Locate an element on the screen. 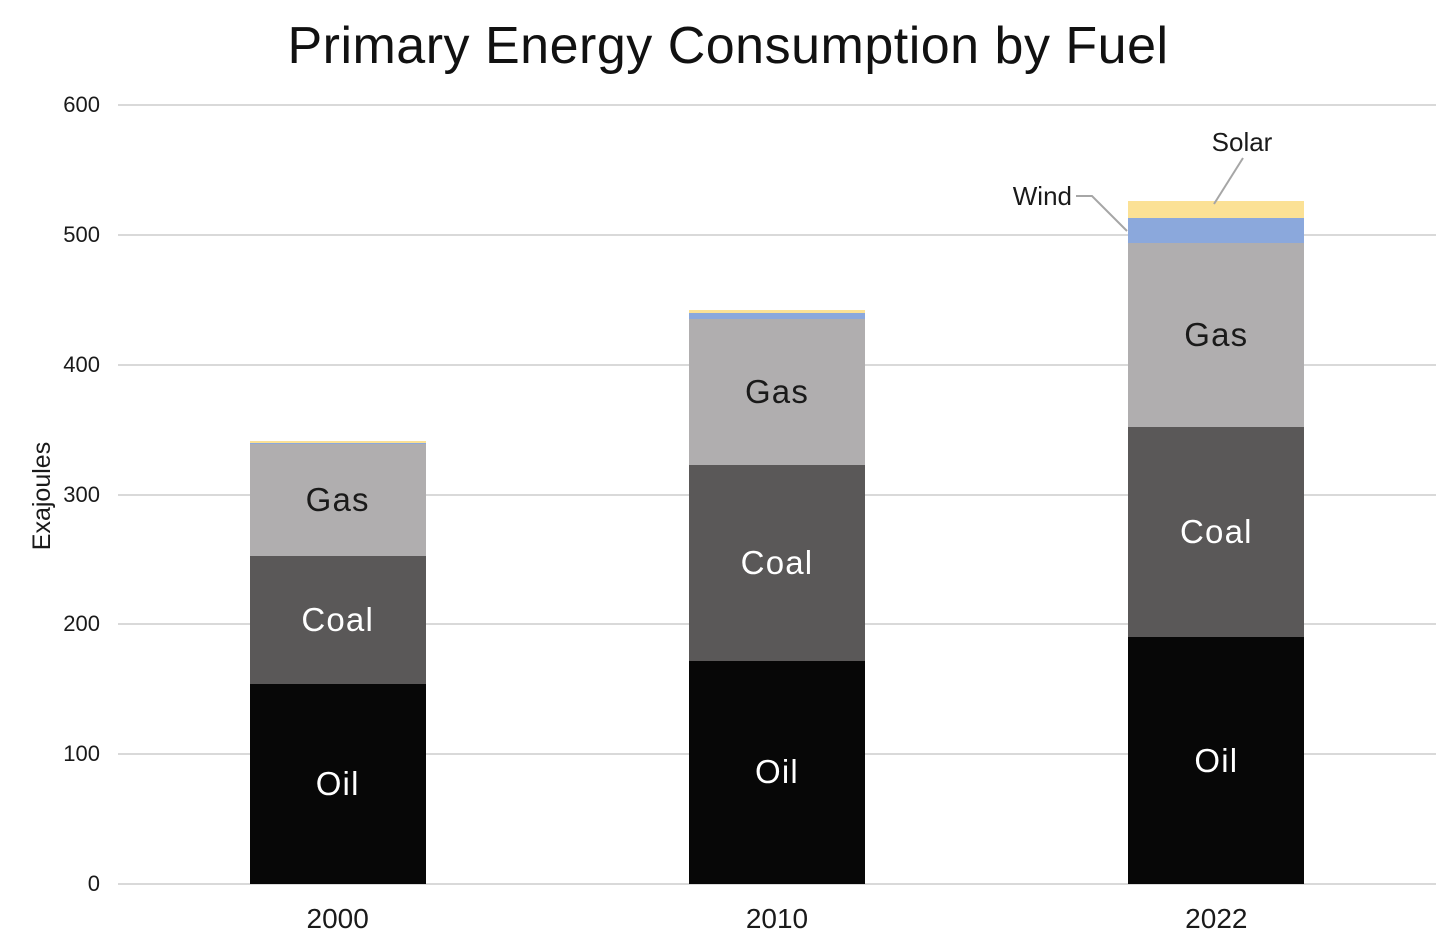 Image resolution: width=1456 pixels, height=951 pixels. bar-2000-segment-coal: Coal is located at coordinates (337, 620).